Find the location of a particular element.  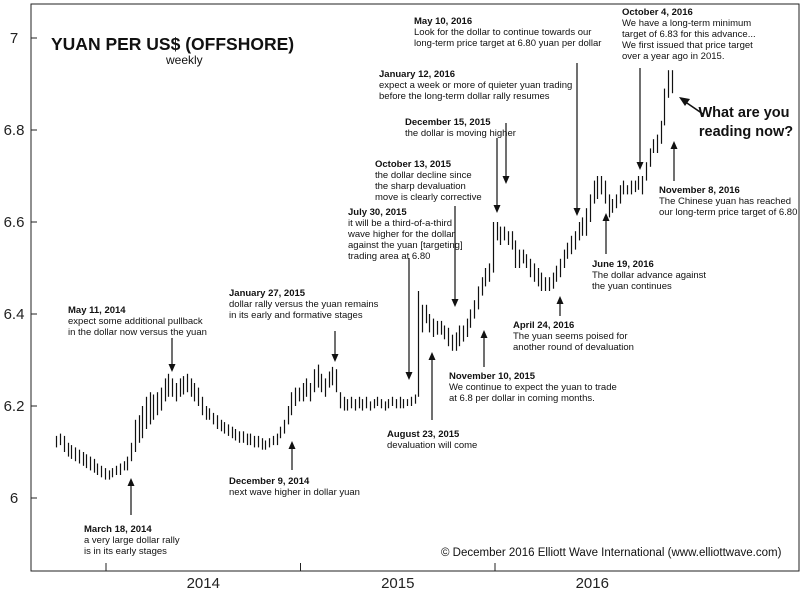

x-tick-label: 2015 is located at coordinates (397, 583).